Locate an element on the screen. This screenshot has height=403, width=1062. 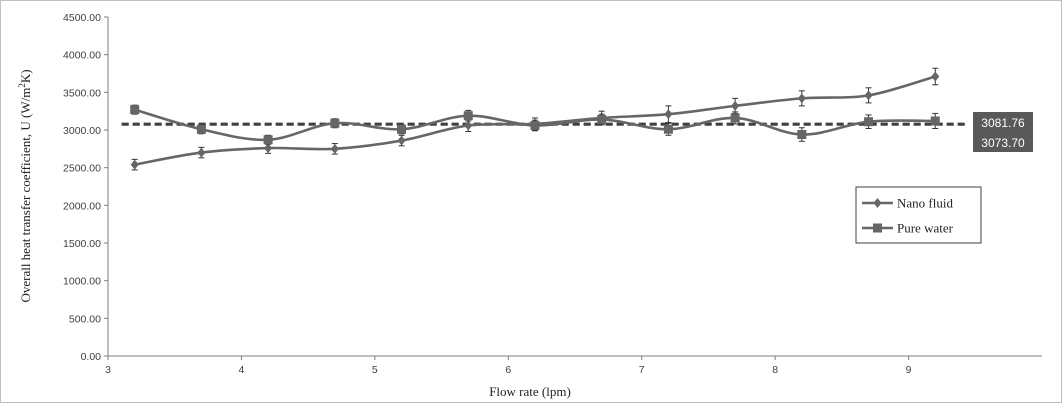
y-tick-label: 2500.00 is located at coordinates (82, 169).